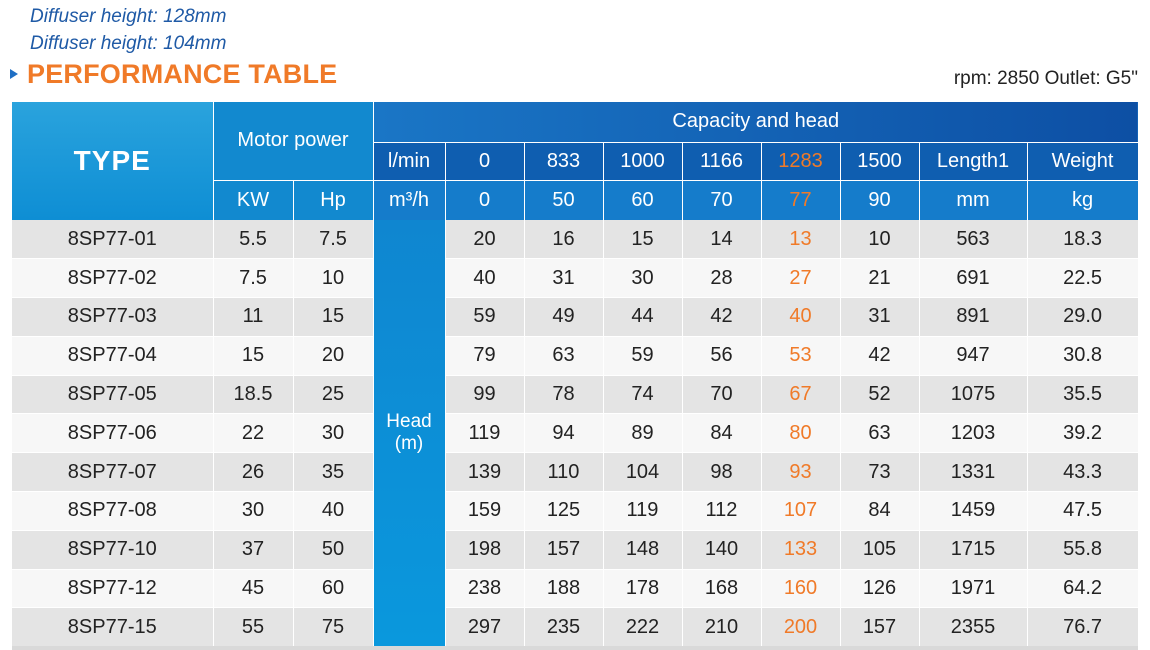  Describe the element at coordinates (722, 356) in the screenshot. I see `head-cell: 56` at that location.